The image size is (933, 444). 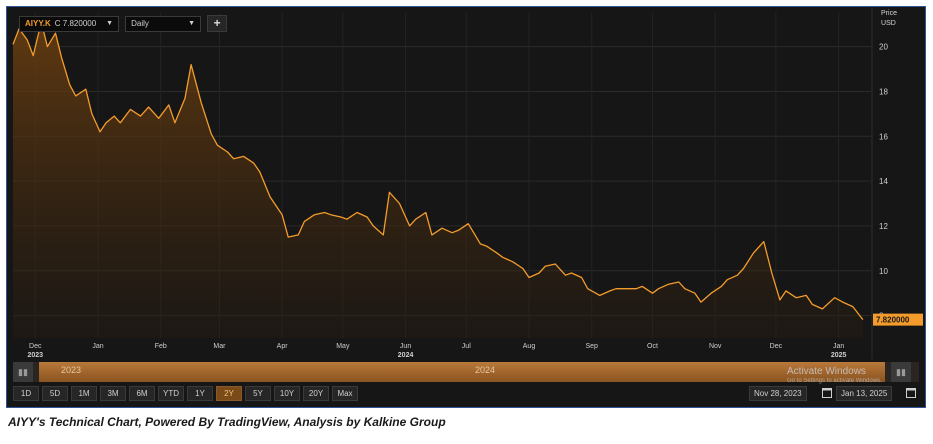 What do you see at coordinates (163, 23) in the screenshot?
I see `interval-selector: Daily ▼` at bounding box center [163, 23].